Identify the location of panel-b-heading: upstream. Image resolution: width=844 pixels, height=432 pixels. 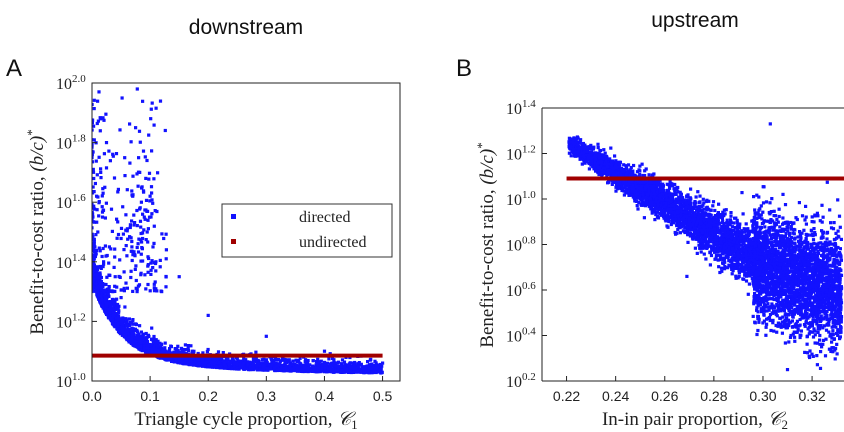
(695, 20).